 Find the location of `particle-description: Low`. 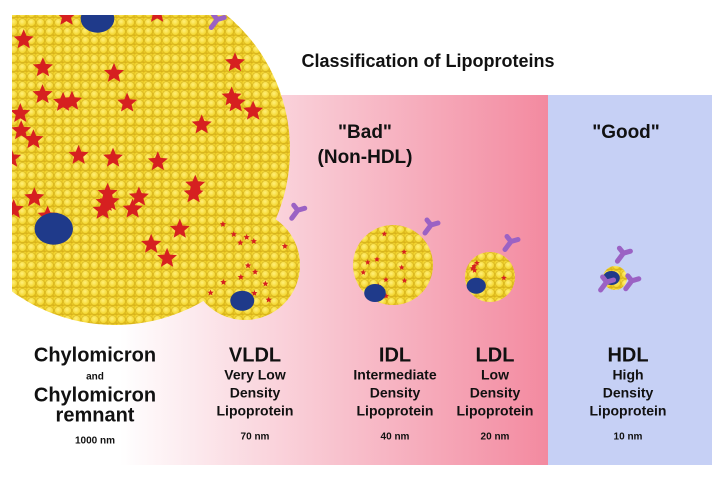

particle-description: Low is located at coordinates (495, 375).